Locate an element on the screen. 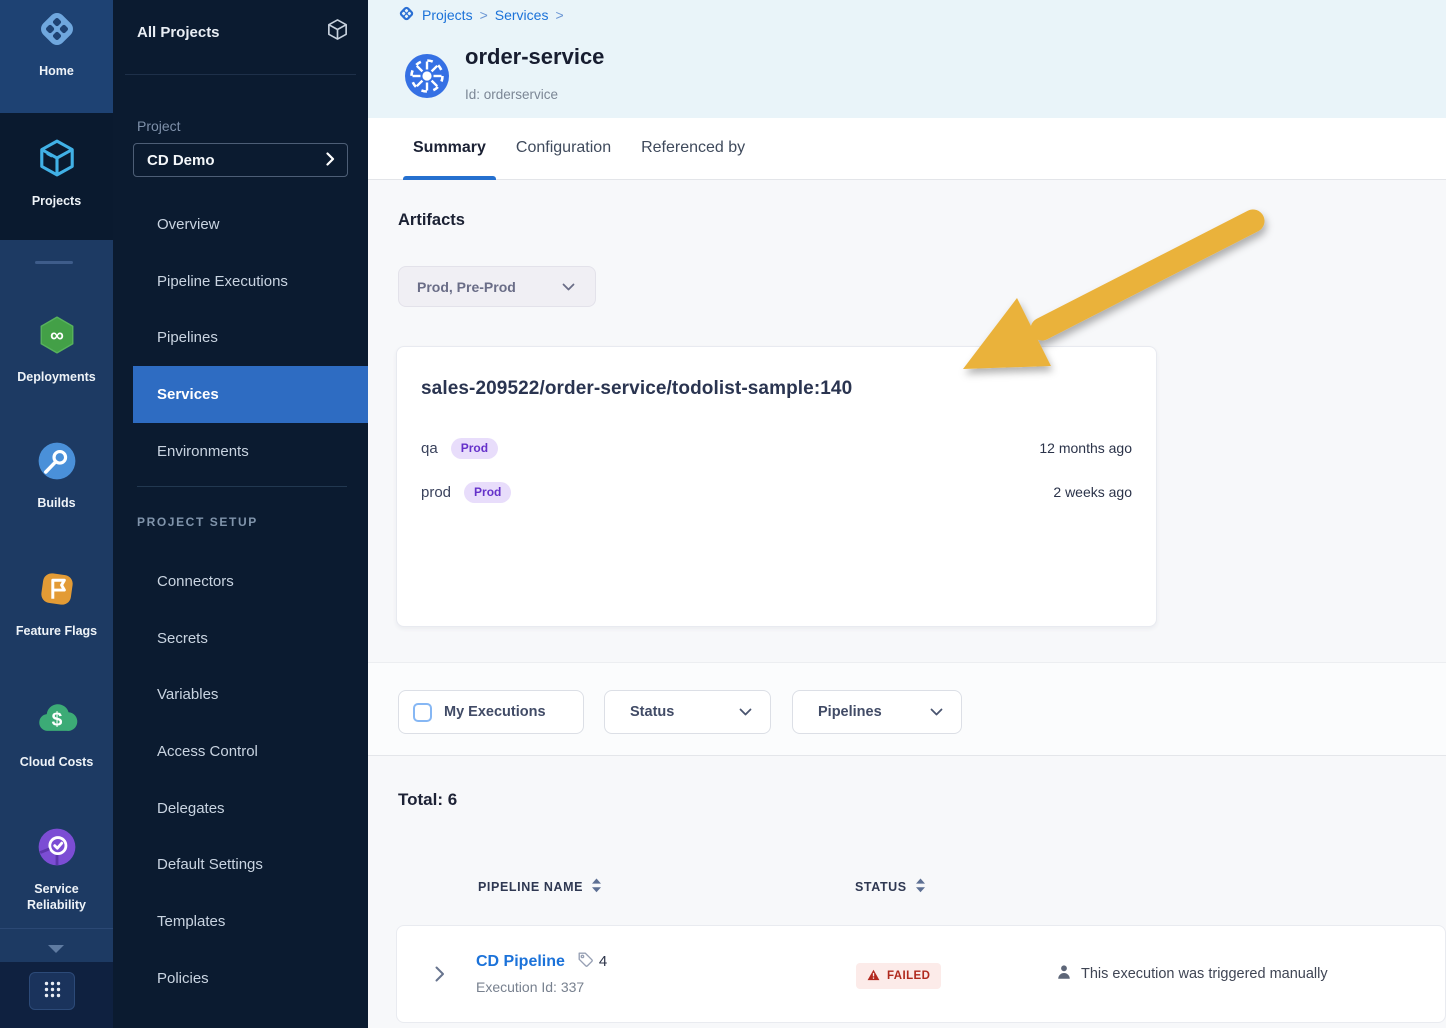 Image resolution: width=1446 pixels, height=1028 pixels. project-label: Project is located at coordinates (159, 126).